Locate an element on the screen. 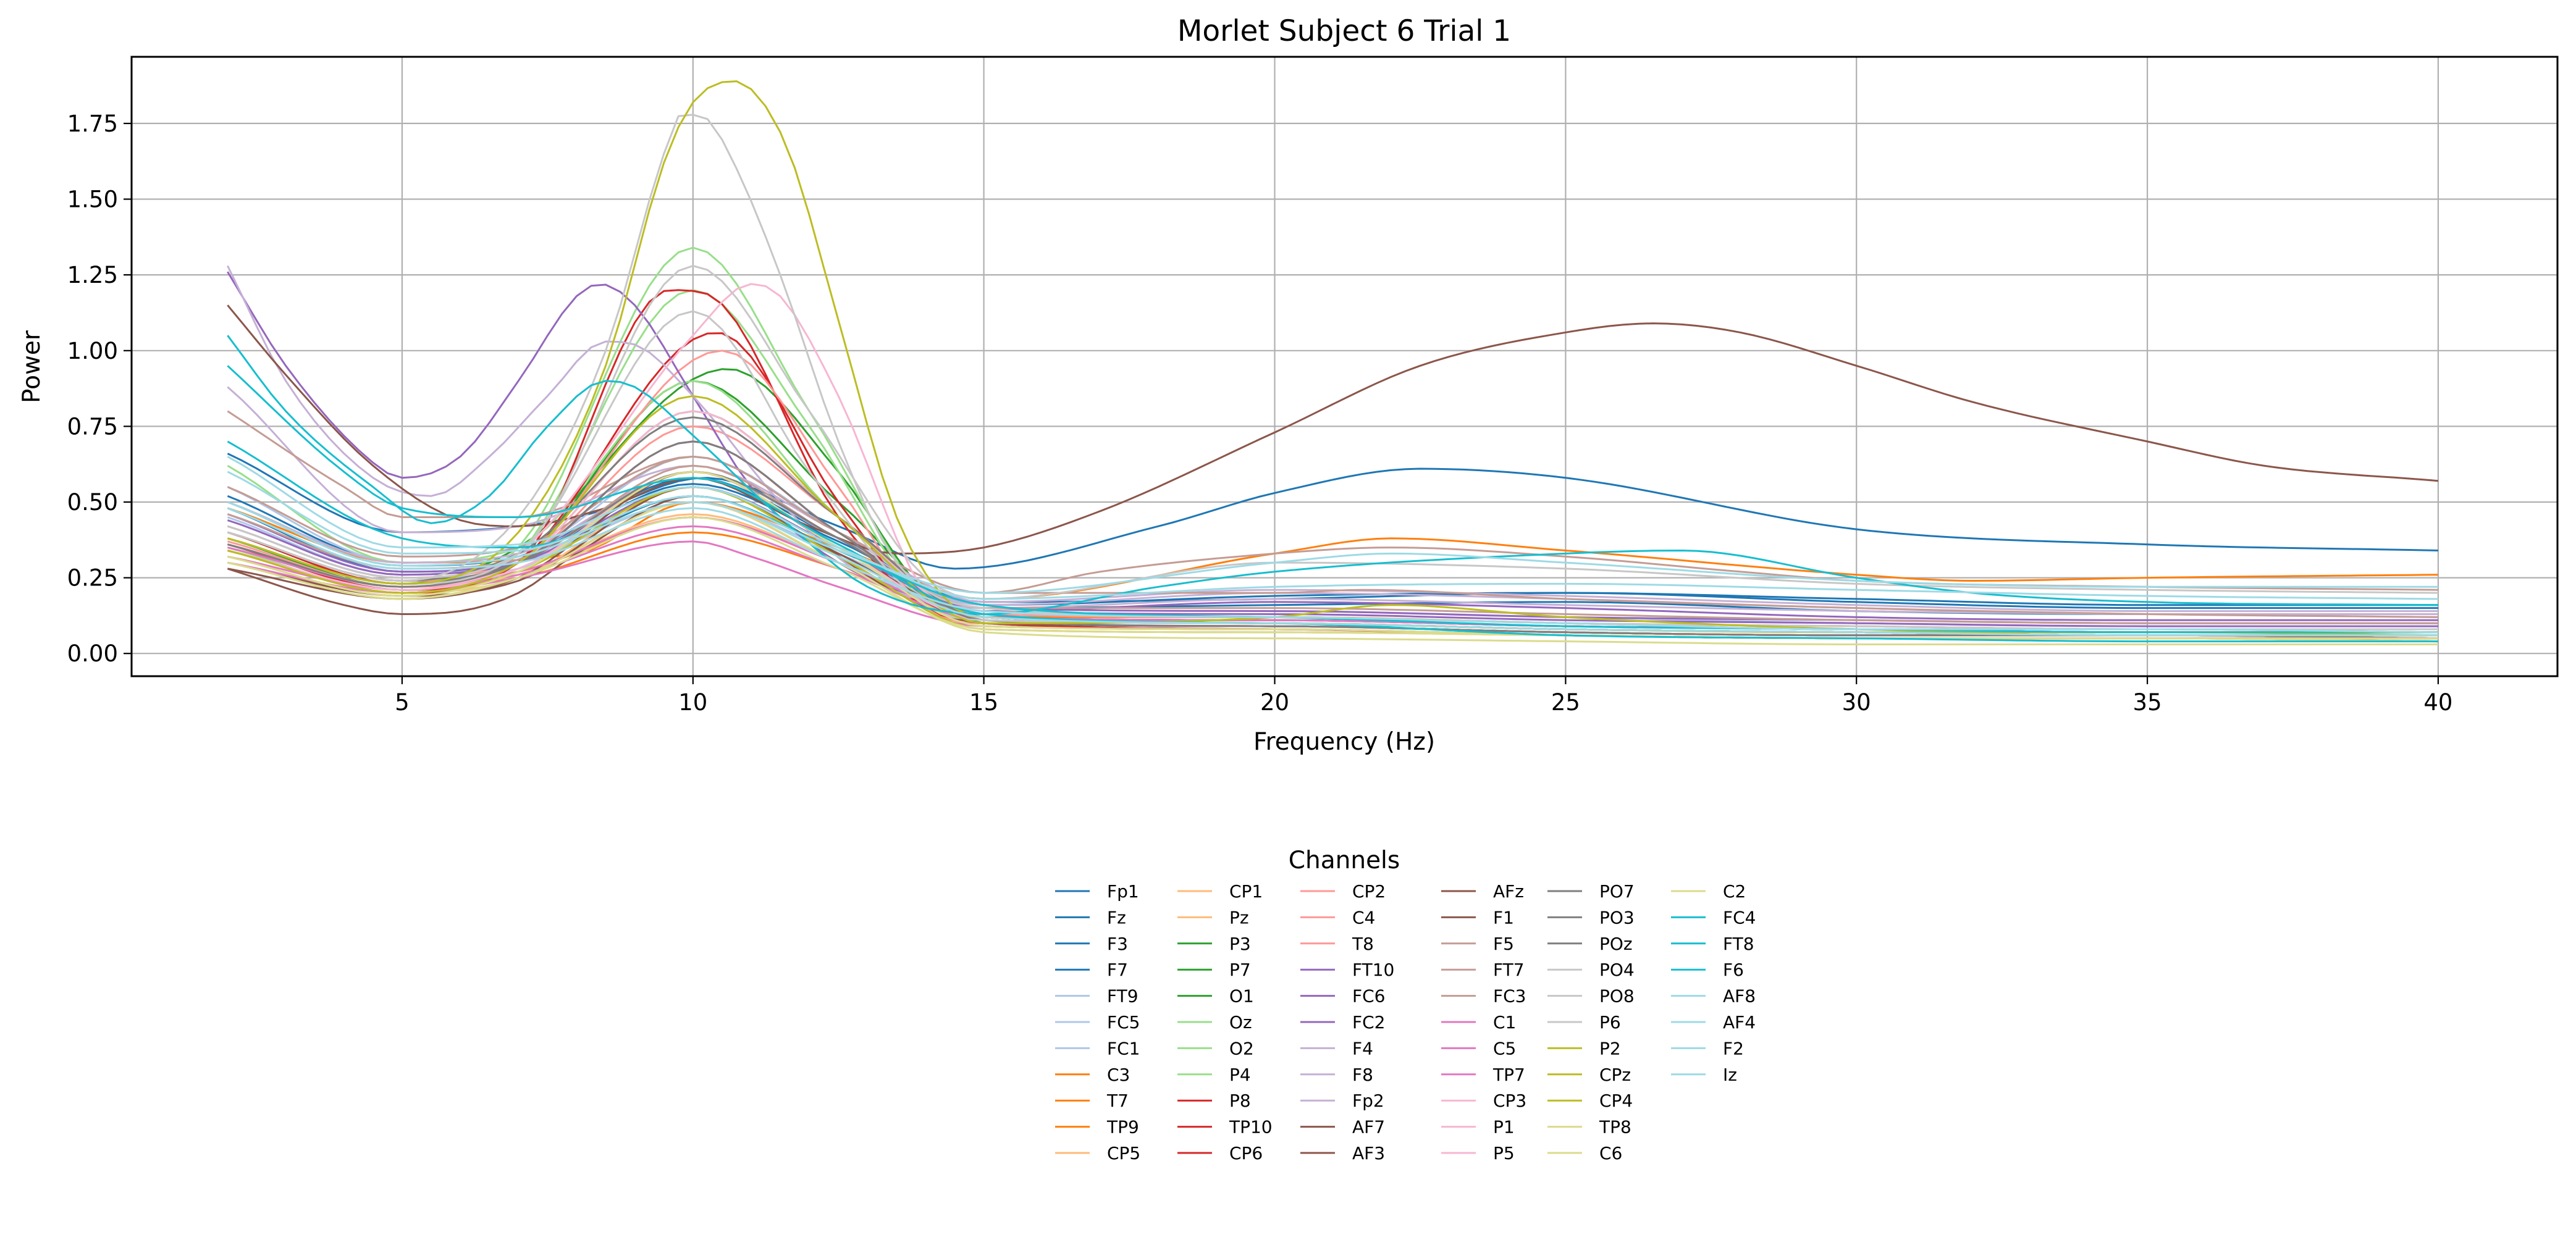 This screenshot has width=2576, height=1240. legend-item: AF8 is located at coordinates (1713, 996).